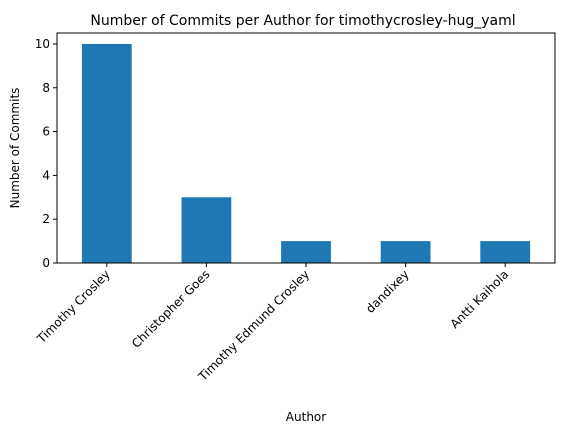  I want to click on y-tick-label-4: 8, so click(46, 88).